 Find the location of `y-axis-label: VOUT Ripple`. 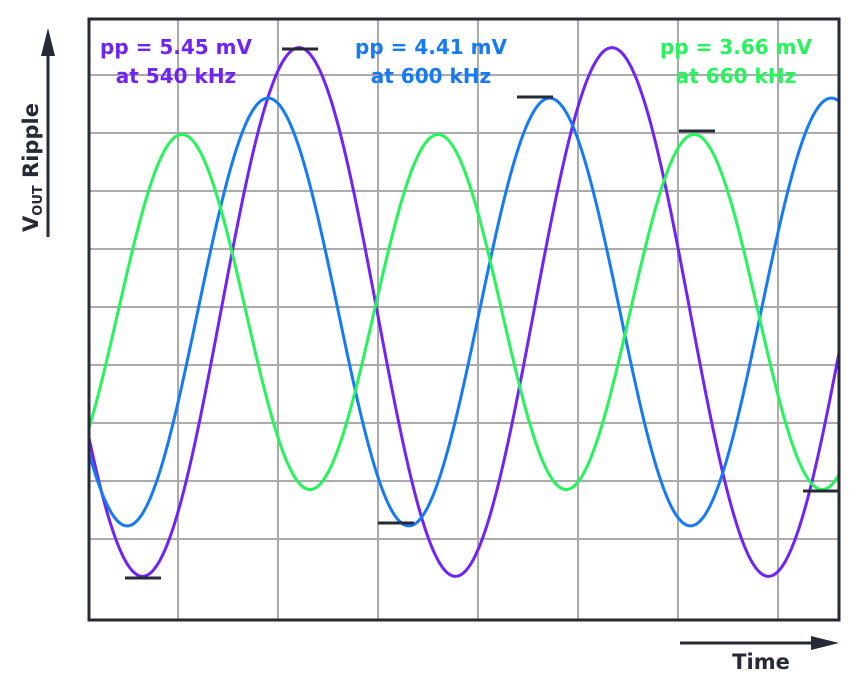

y-axis-label: VOUT Ripple is located at coordinates (32, 167).